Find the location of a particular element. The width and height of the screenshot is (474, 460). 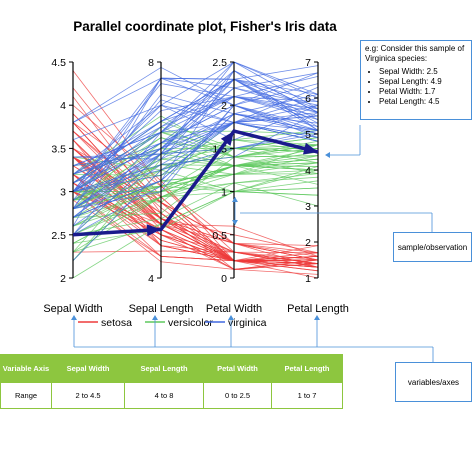

sample-value: Petal Length: 4.5 is located at coordinates (423, 102).